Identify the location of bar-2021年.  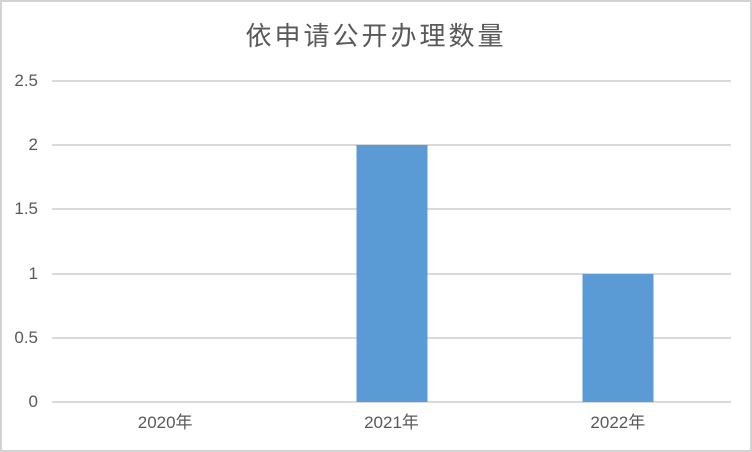
(391, 273).